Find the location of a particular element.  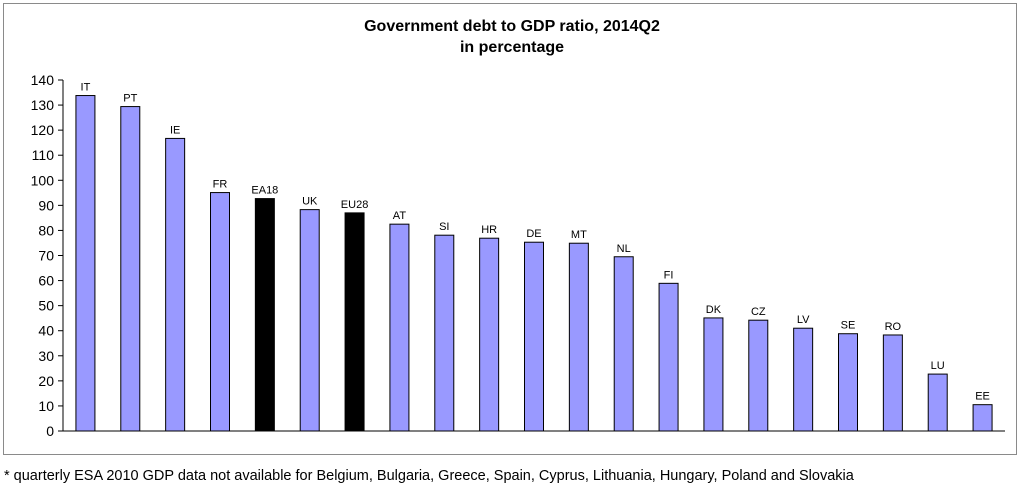

category-label-ee: EE is located at coordinates (982, 397).